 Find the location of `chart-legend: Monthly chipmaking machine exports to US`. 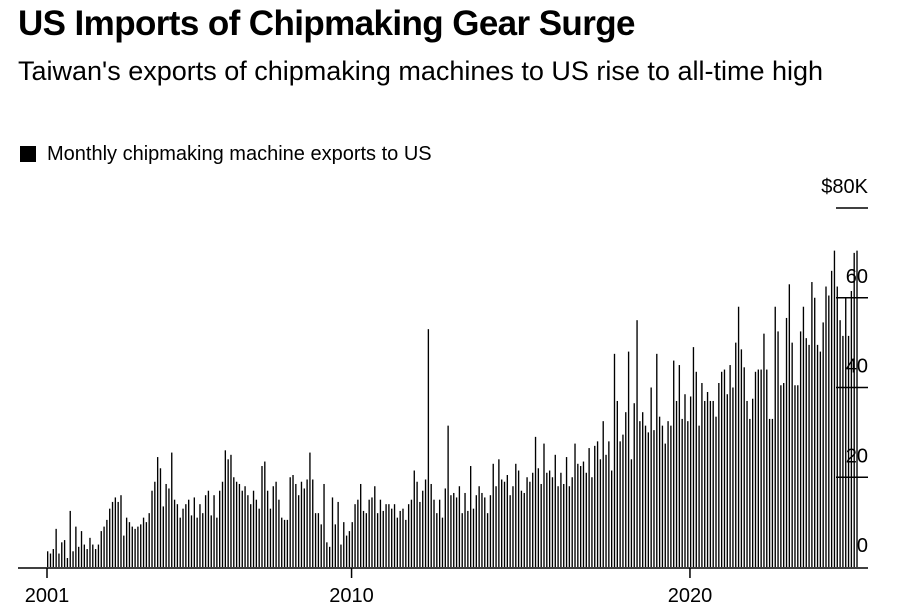

chart-legend: Monthly chipmaking machine exports to US is located at coordinates (226, 154).